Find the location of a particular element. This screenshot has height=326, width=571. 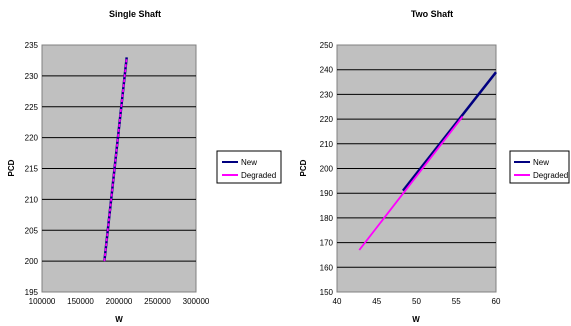

x-tick-labels: 40 45 50 55 60 is located at coordinates (417, 301).